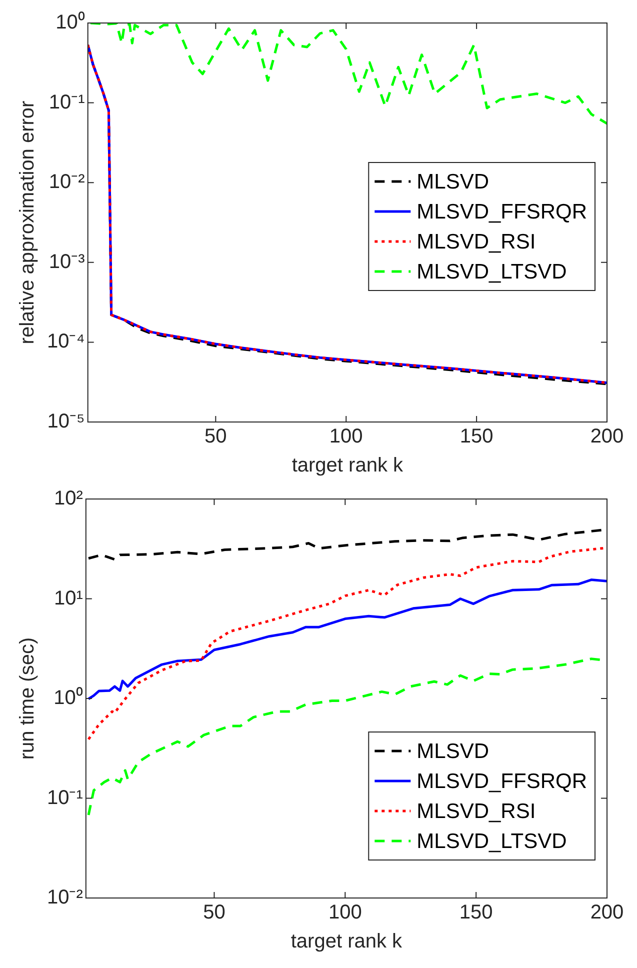 The width and height of the screenshot is (637, 968). I want to click on y-tick-label: 10⁻⁵, so click(66, 421).